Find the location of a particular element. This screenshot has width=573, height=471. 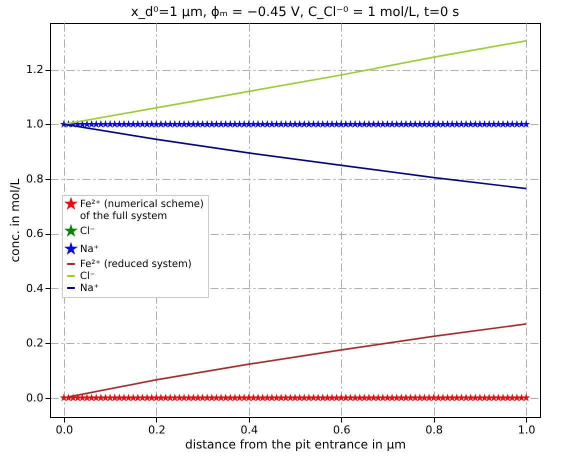

x-tick-label: 0.8 is located at coordinates (434, 430).